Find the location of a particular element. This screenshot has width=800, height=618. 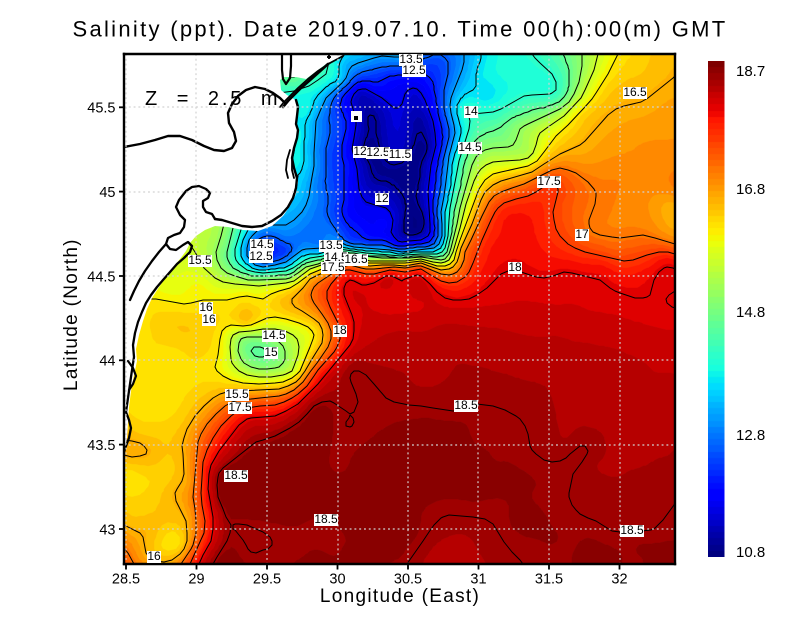

svg-text: 14.8 is located at coordinates (750, 312).